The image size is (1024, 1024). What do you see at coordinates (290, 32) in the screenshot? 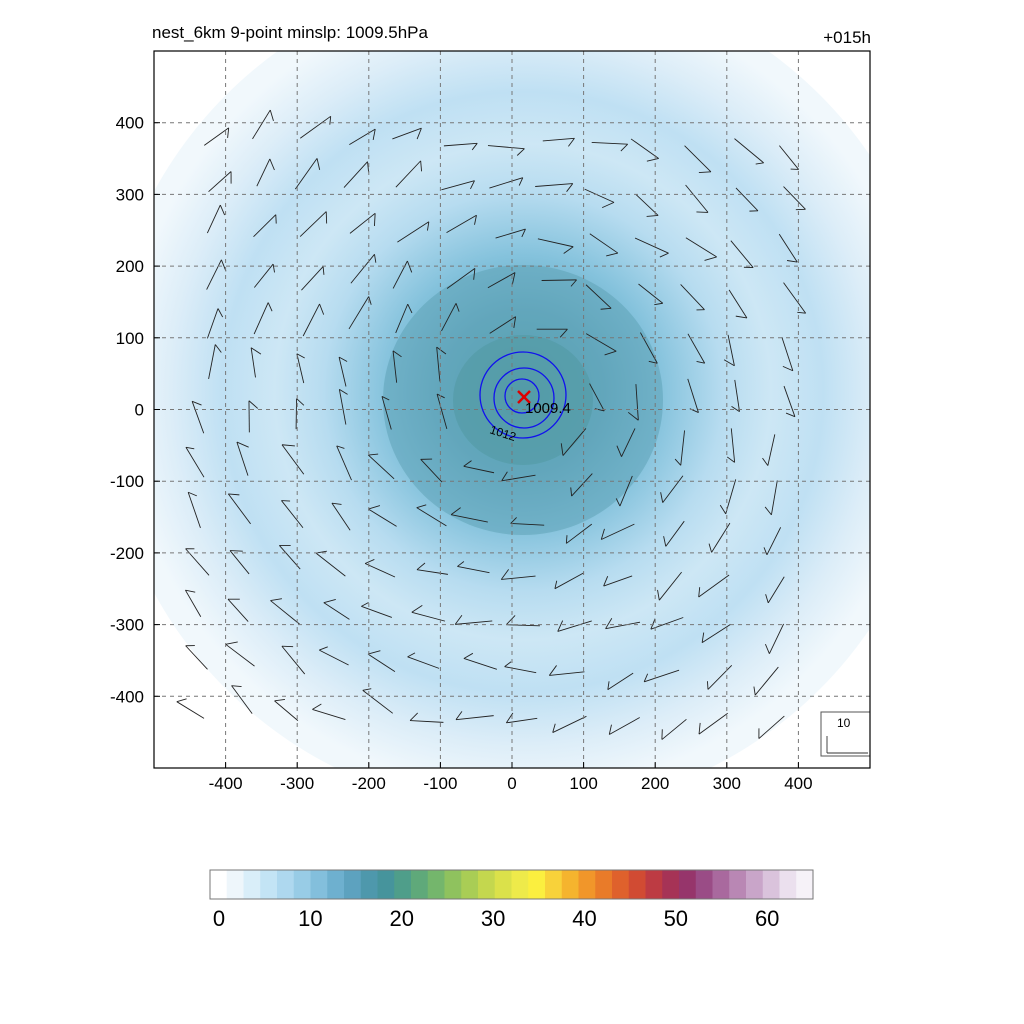
I see `chart-title: nest_6km 9-point minslp: 1009.5hPa` at bounding box center [290, 32].